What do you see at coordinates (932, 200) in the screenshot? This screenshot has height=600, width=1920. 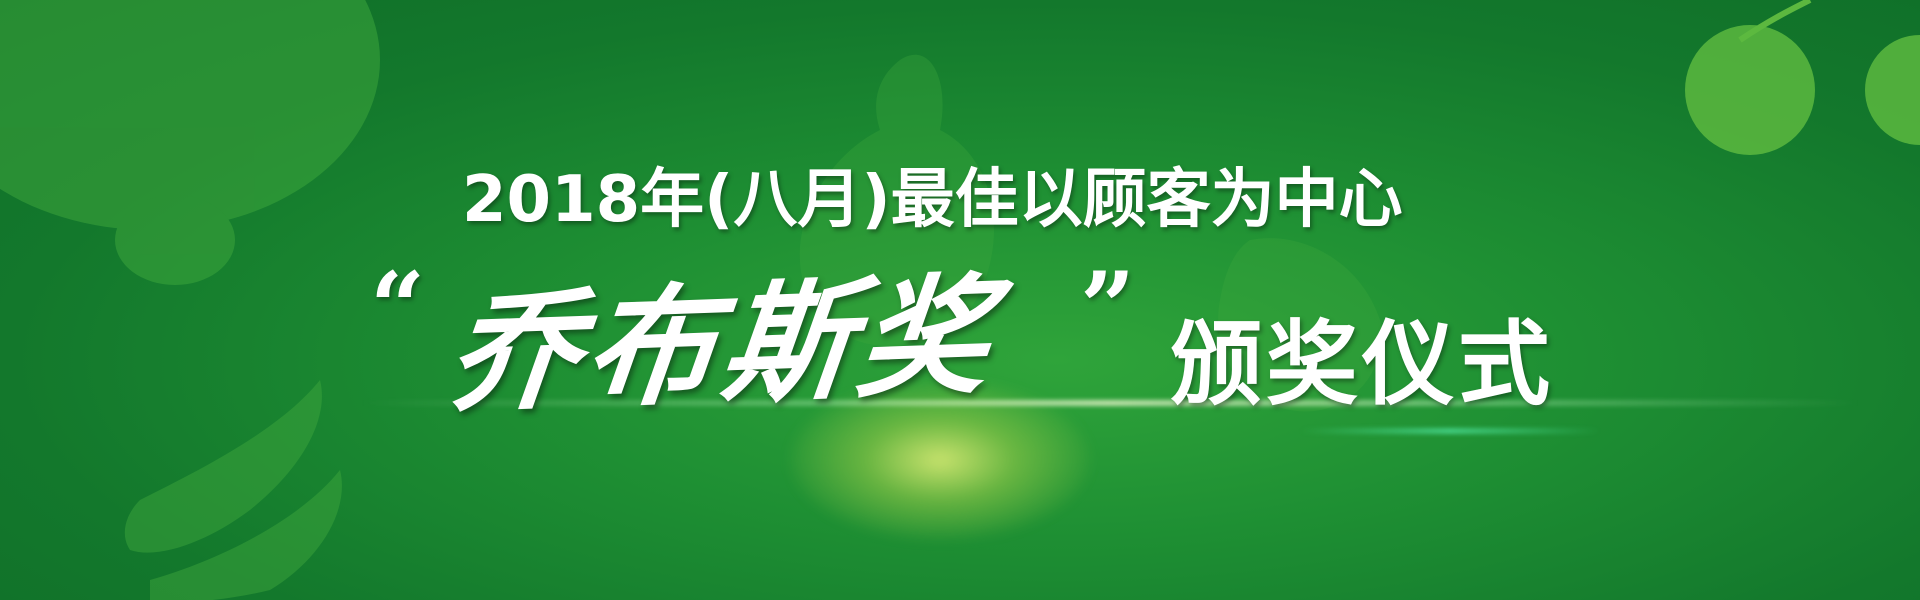 I see `banner-title-line1: 2018年(八月)最佳以顾客为中心` at bounding box center [932, 200].